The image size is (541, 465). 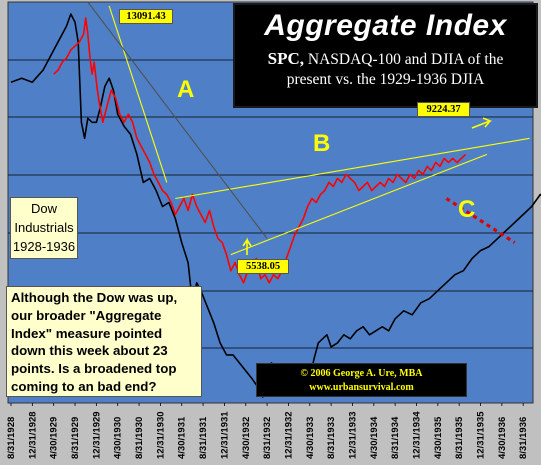 I want to click on dow-label-line: Dow, so click(x=43, y=208).